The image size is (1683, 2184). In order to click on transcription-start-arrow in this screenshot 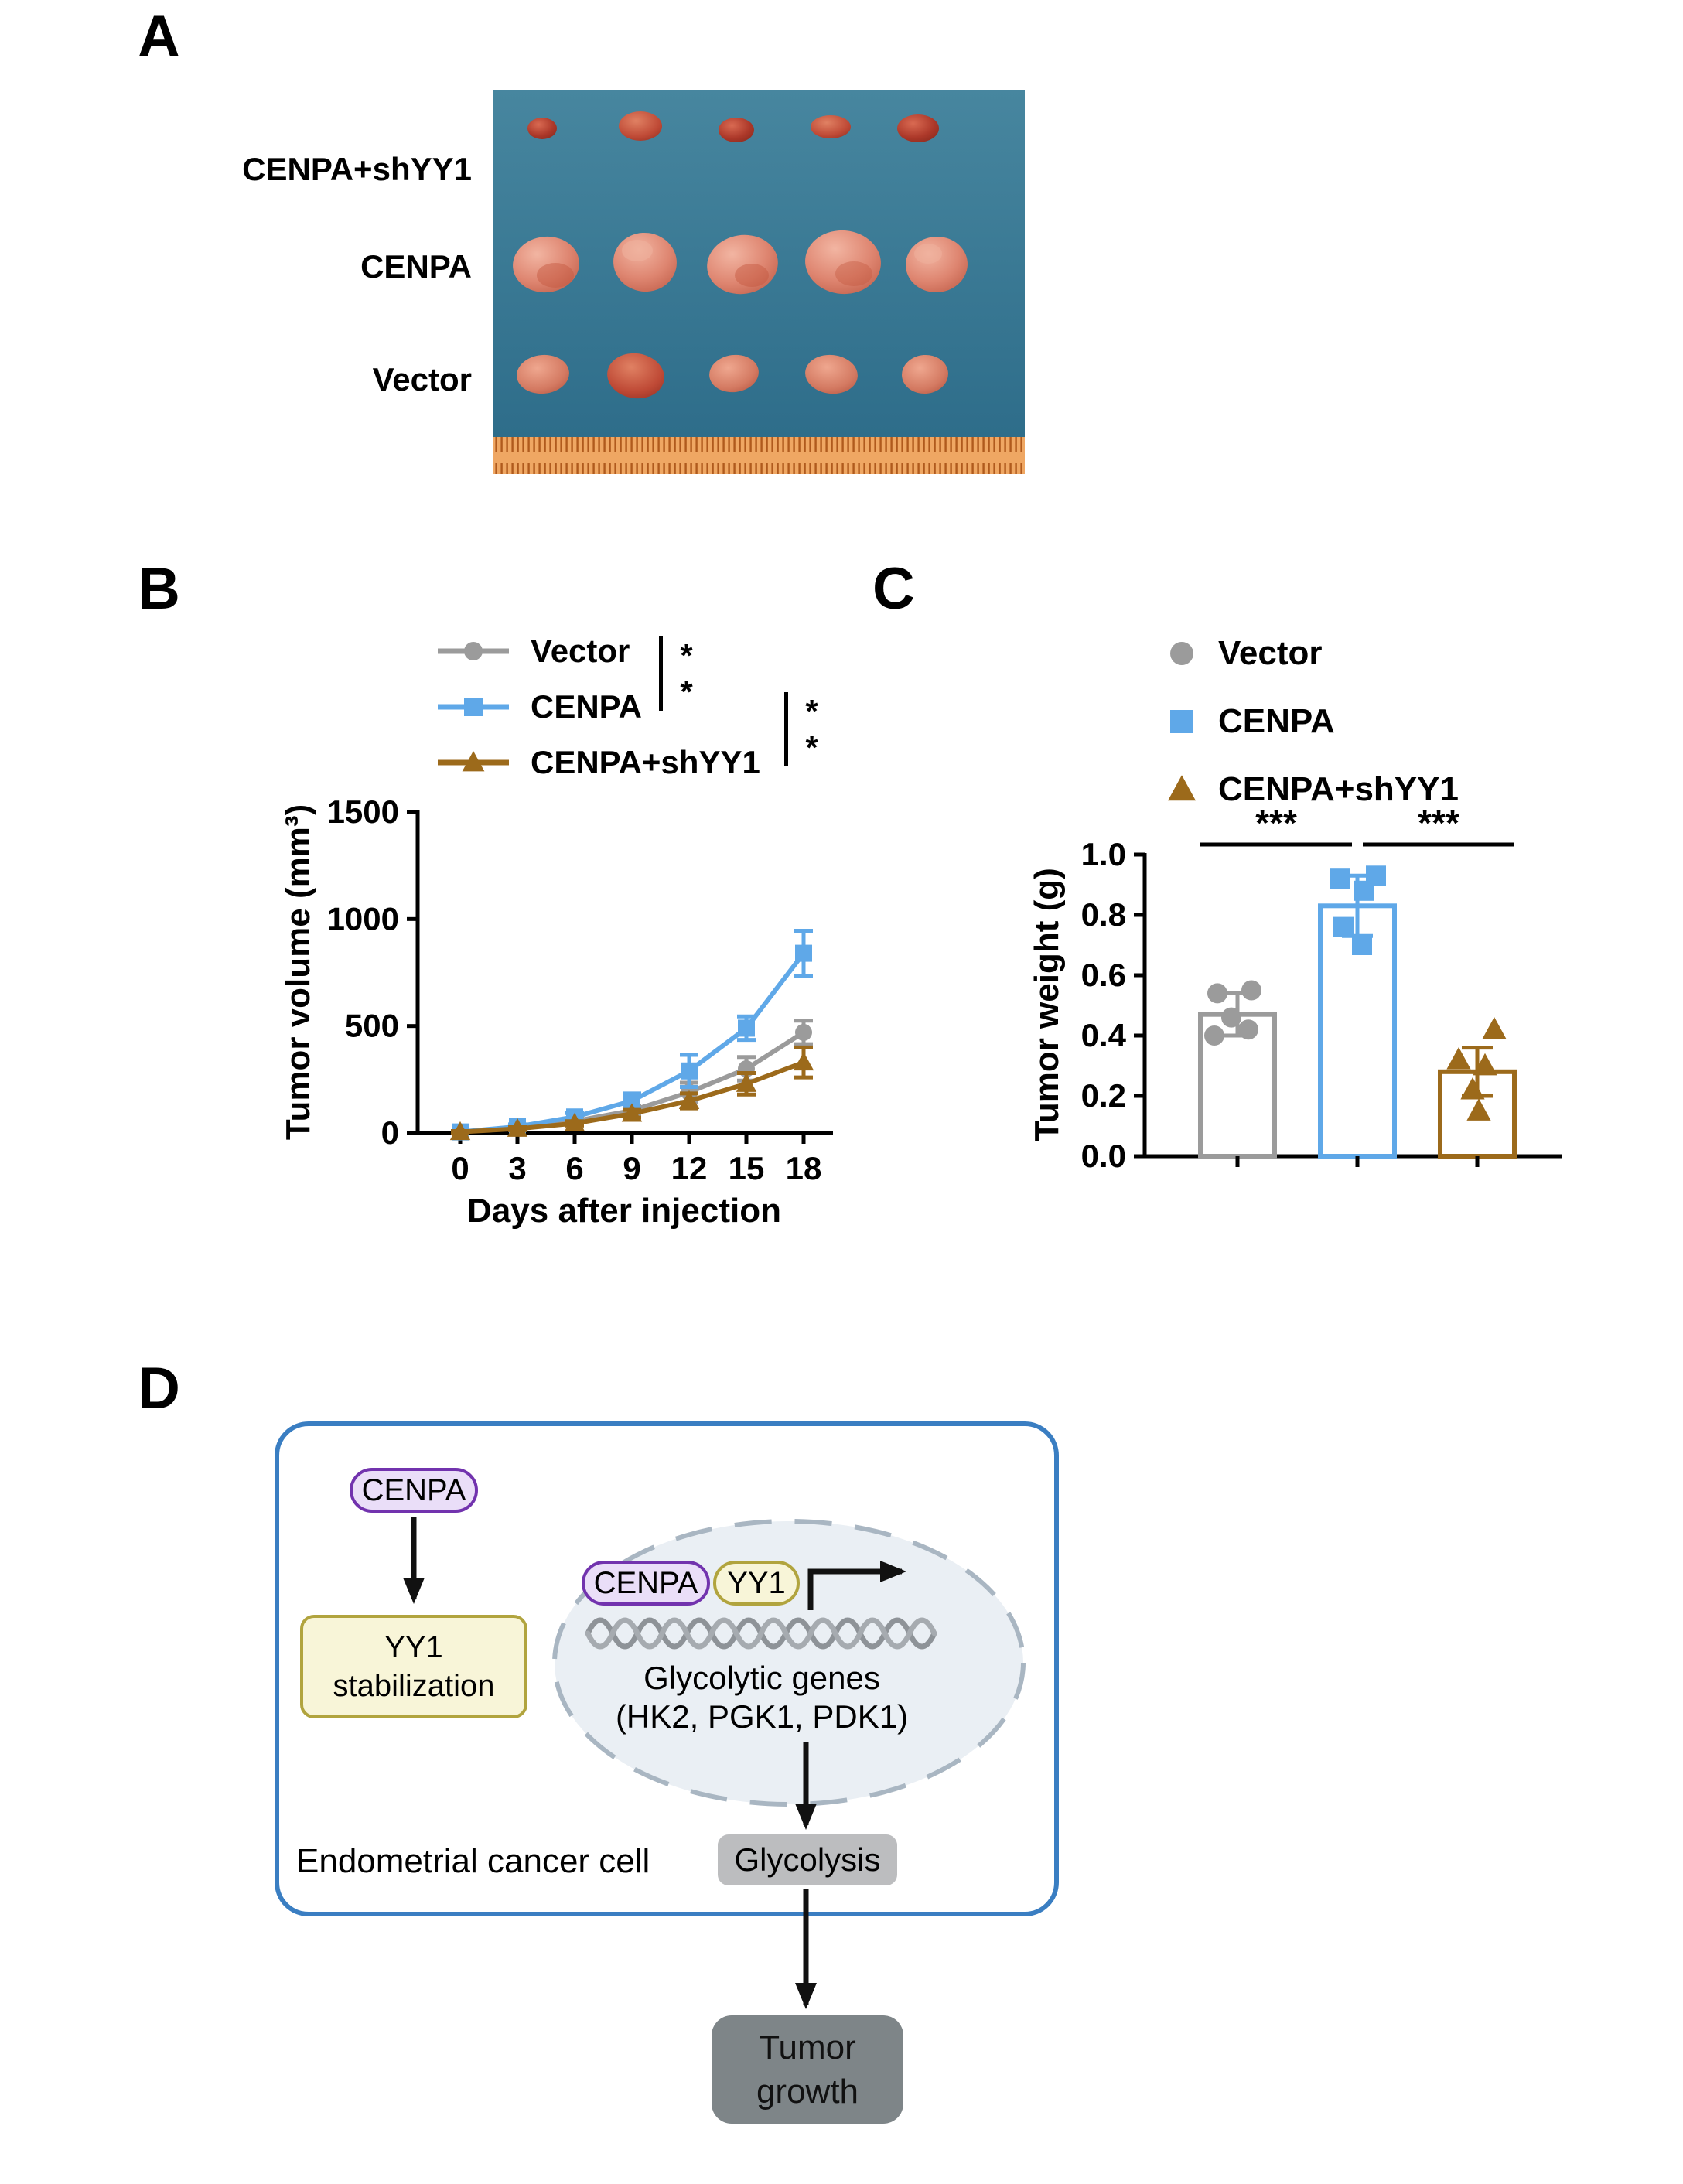, I will do `click(857, 1585)`.